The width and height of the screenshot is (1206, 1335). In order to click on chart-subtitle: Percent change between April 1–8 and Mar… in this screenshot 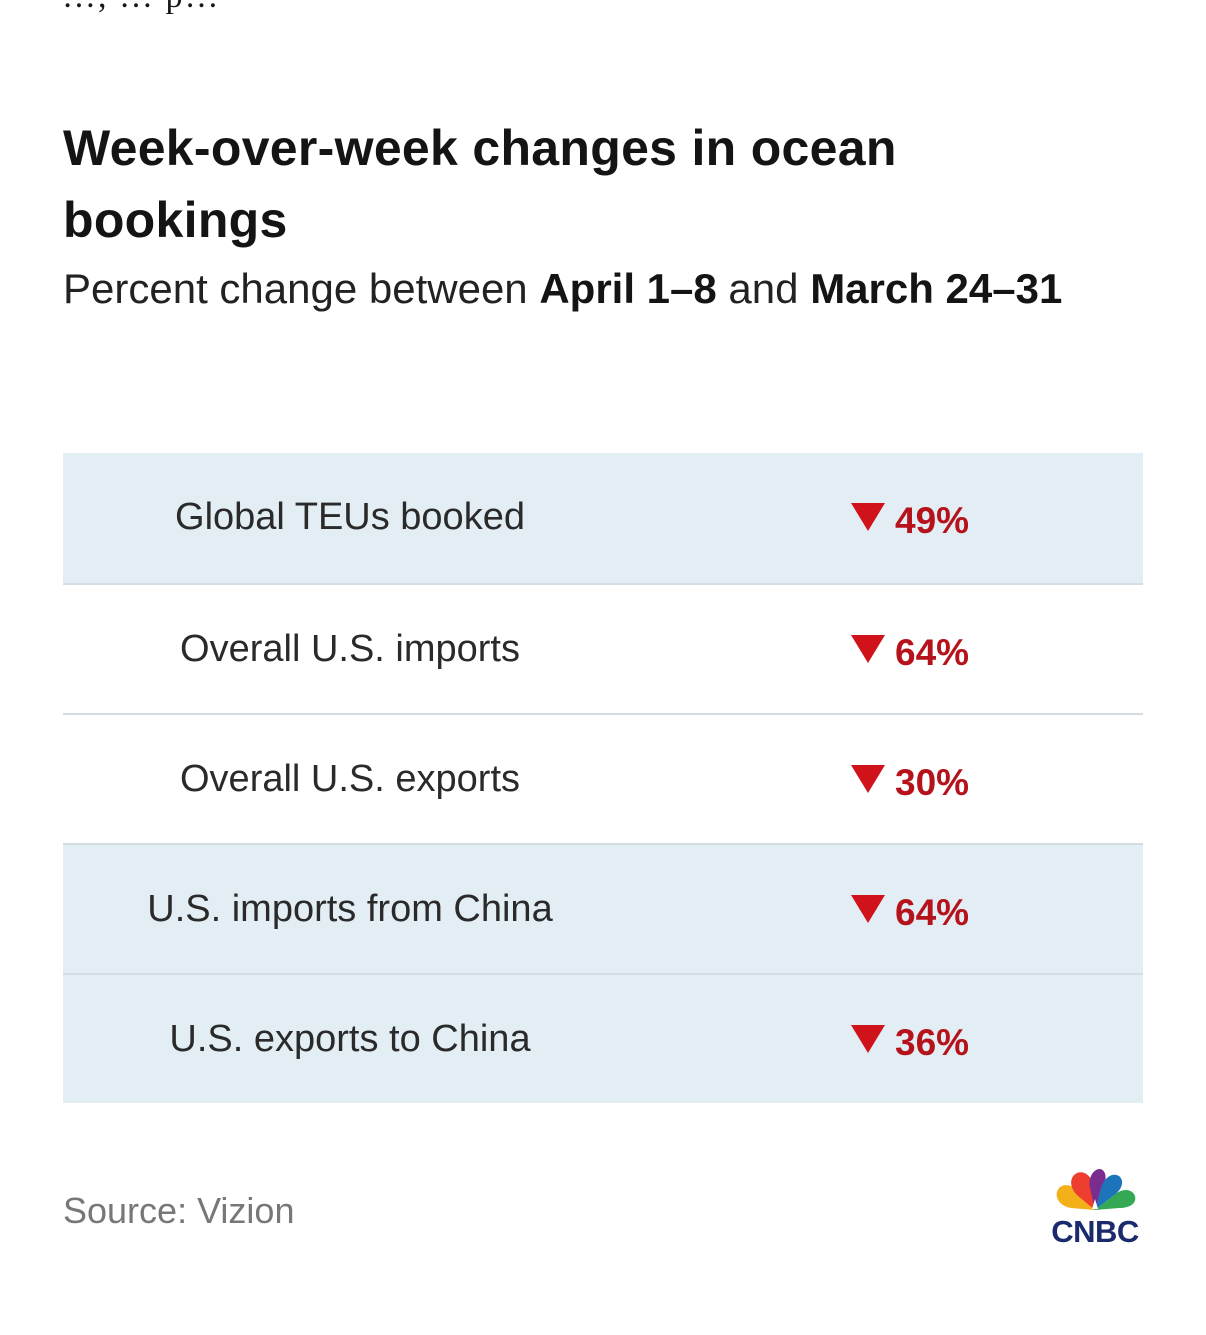, I will do `click(608, 289)`.